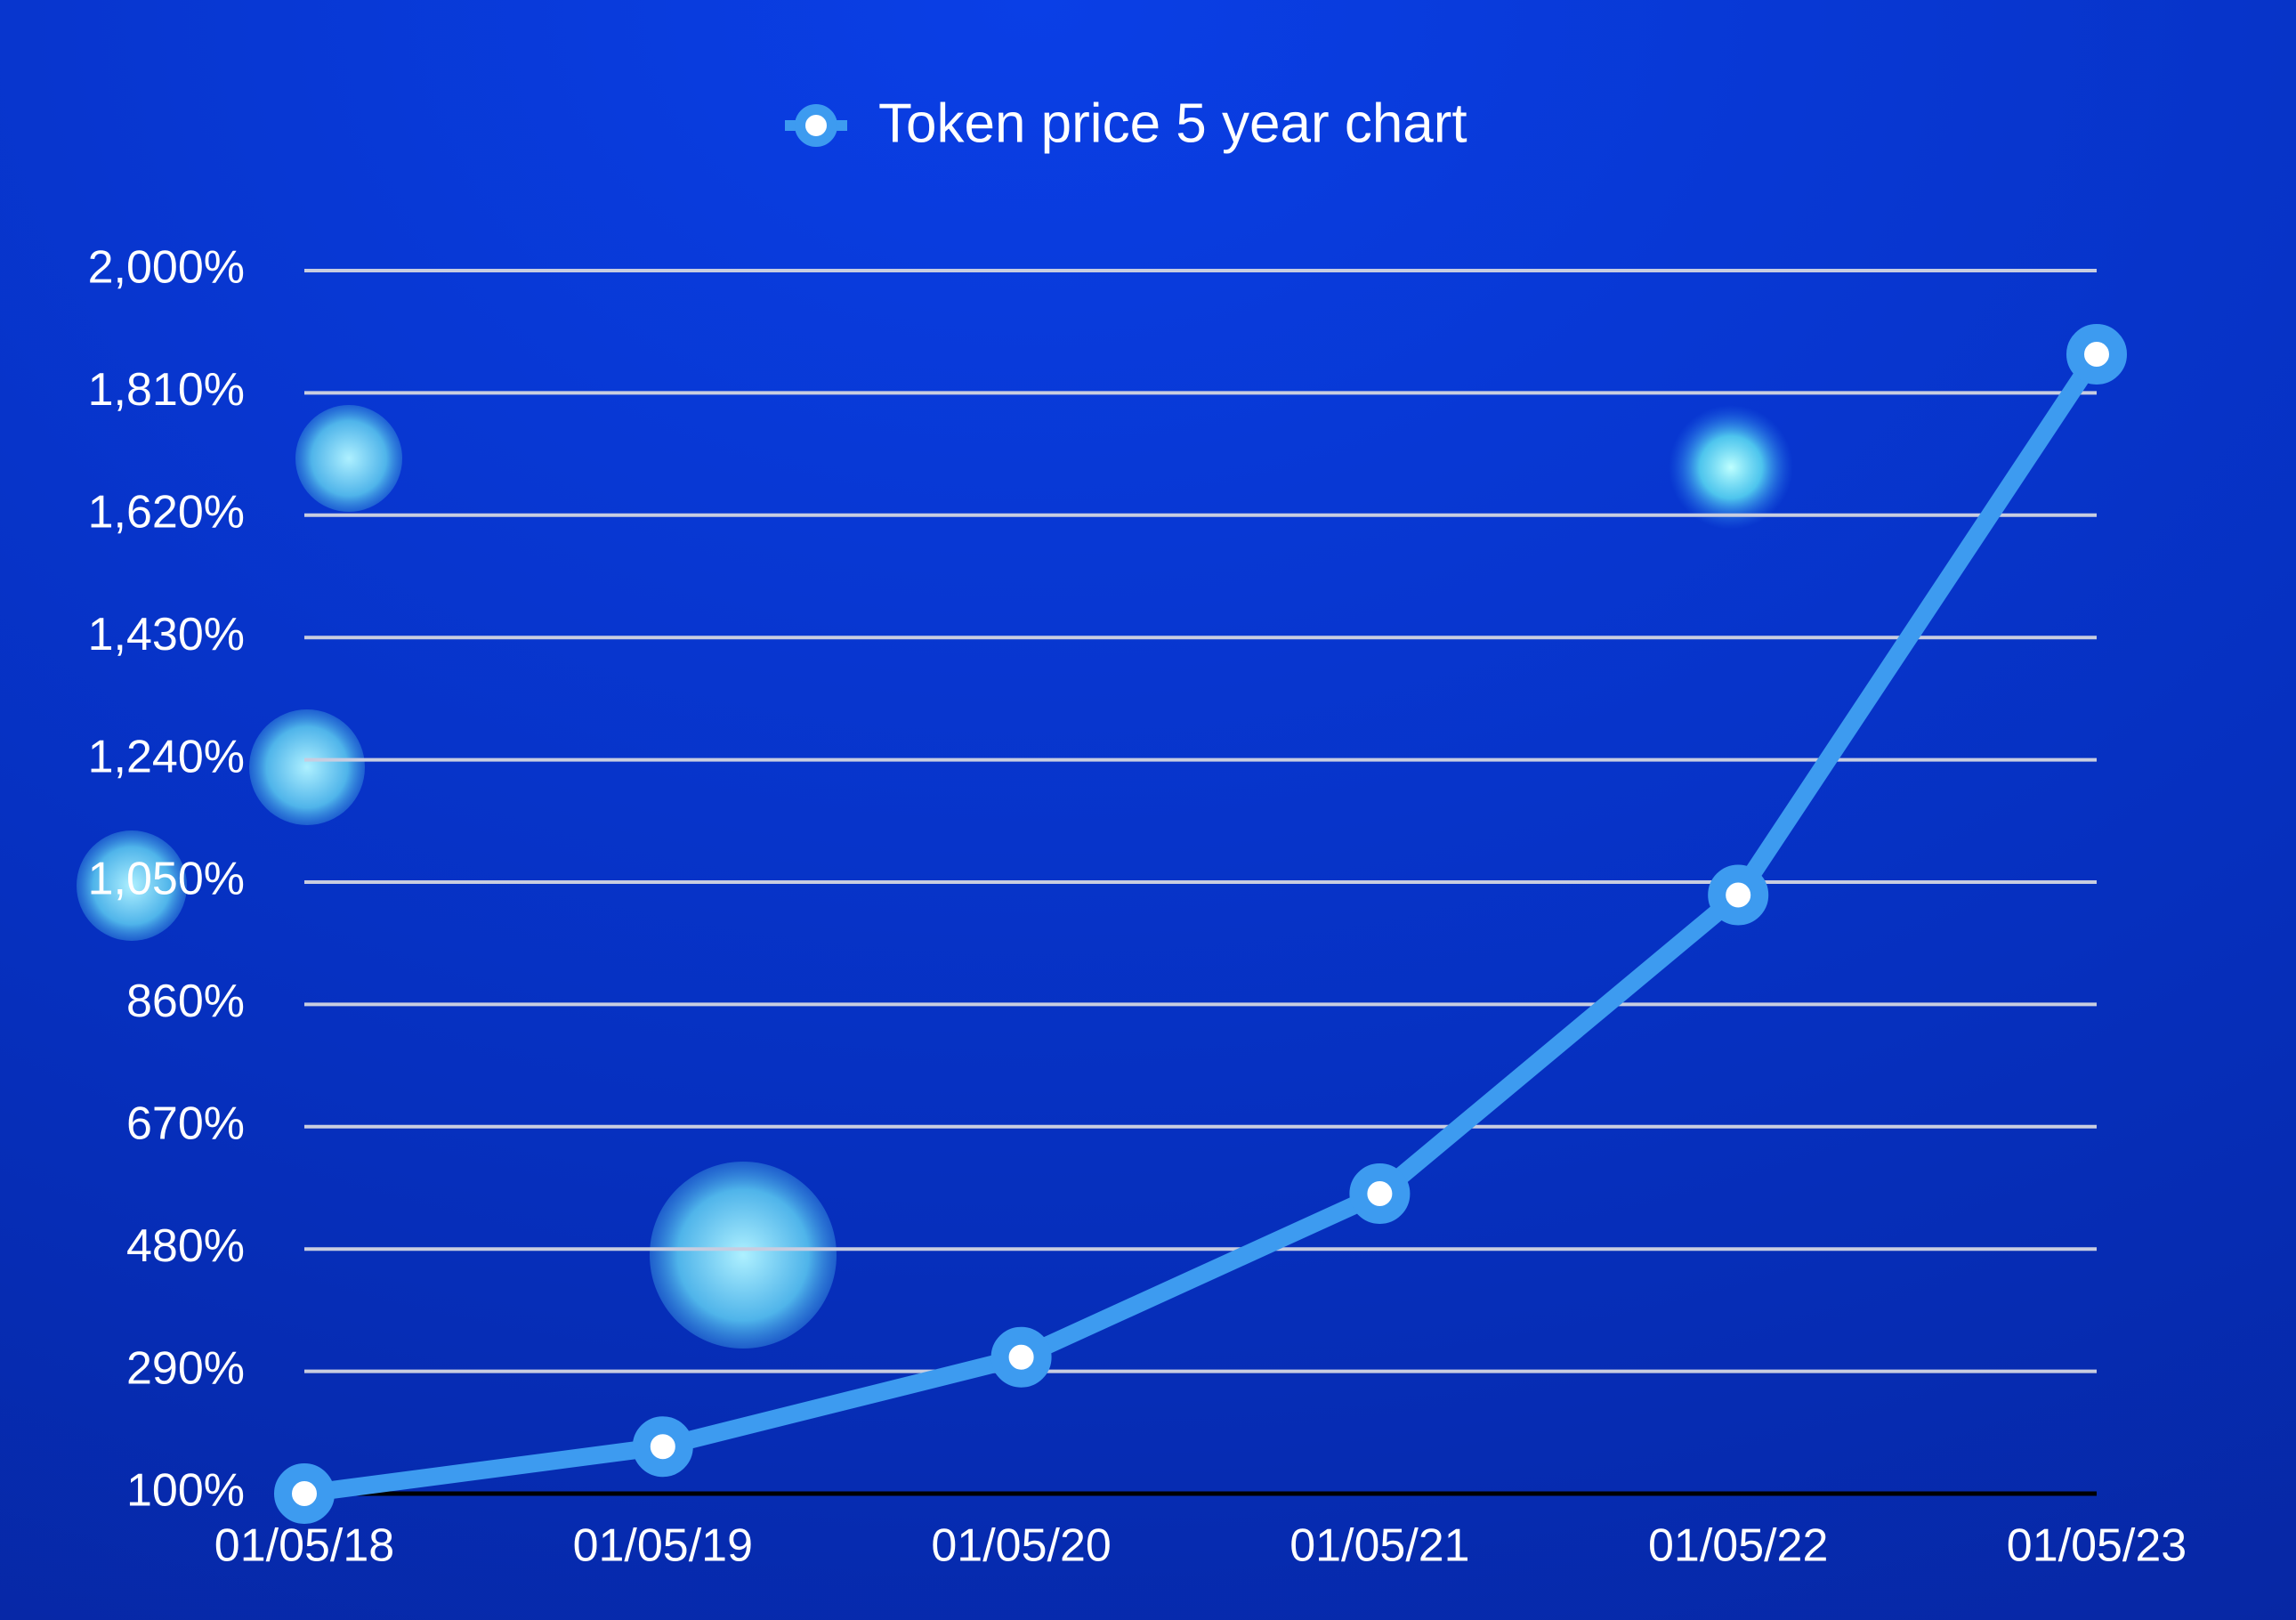 The width and height of the screenshot is (2296, 1620). I want to click on legend-marker, so click(816, 126).